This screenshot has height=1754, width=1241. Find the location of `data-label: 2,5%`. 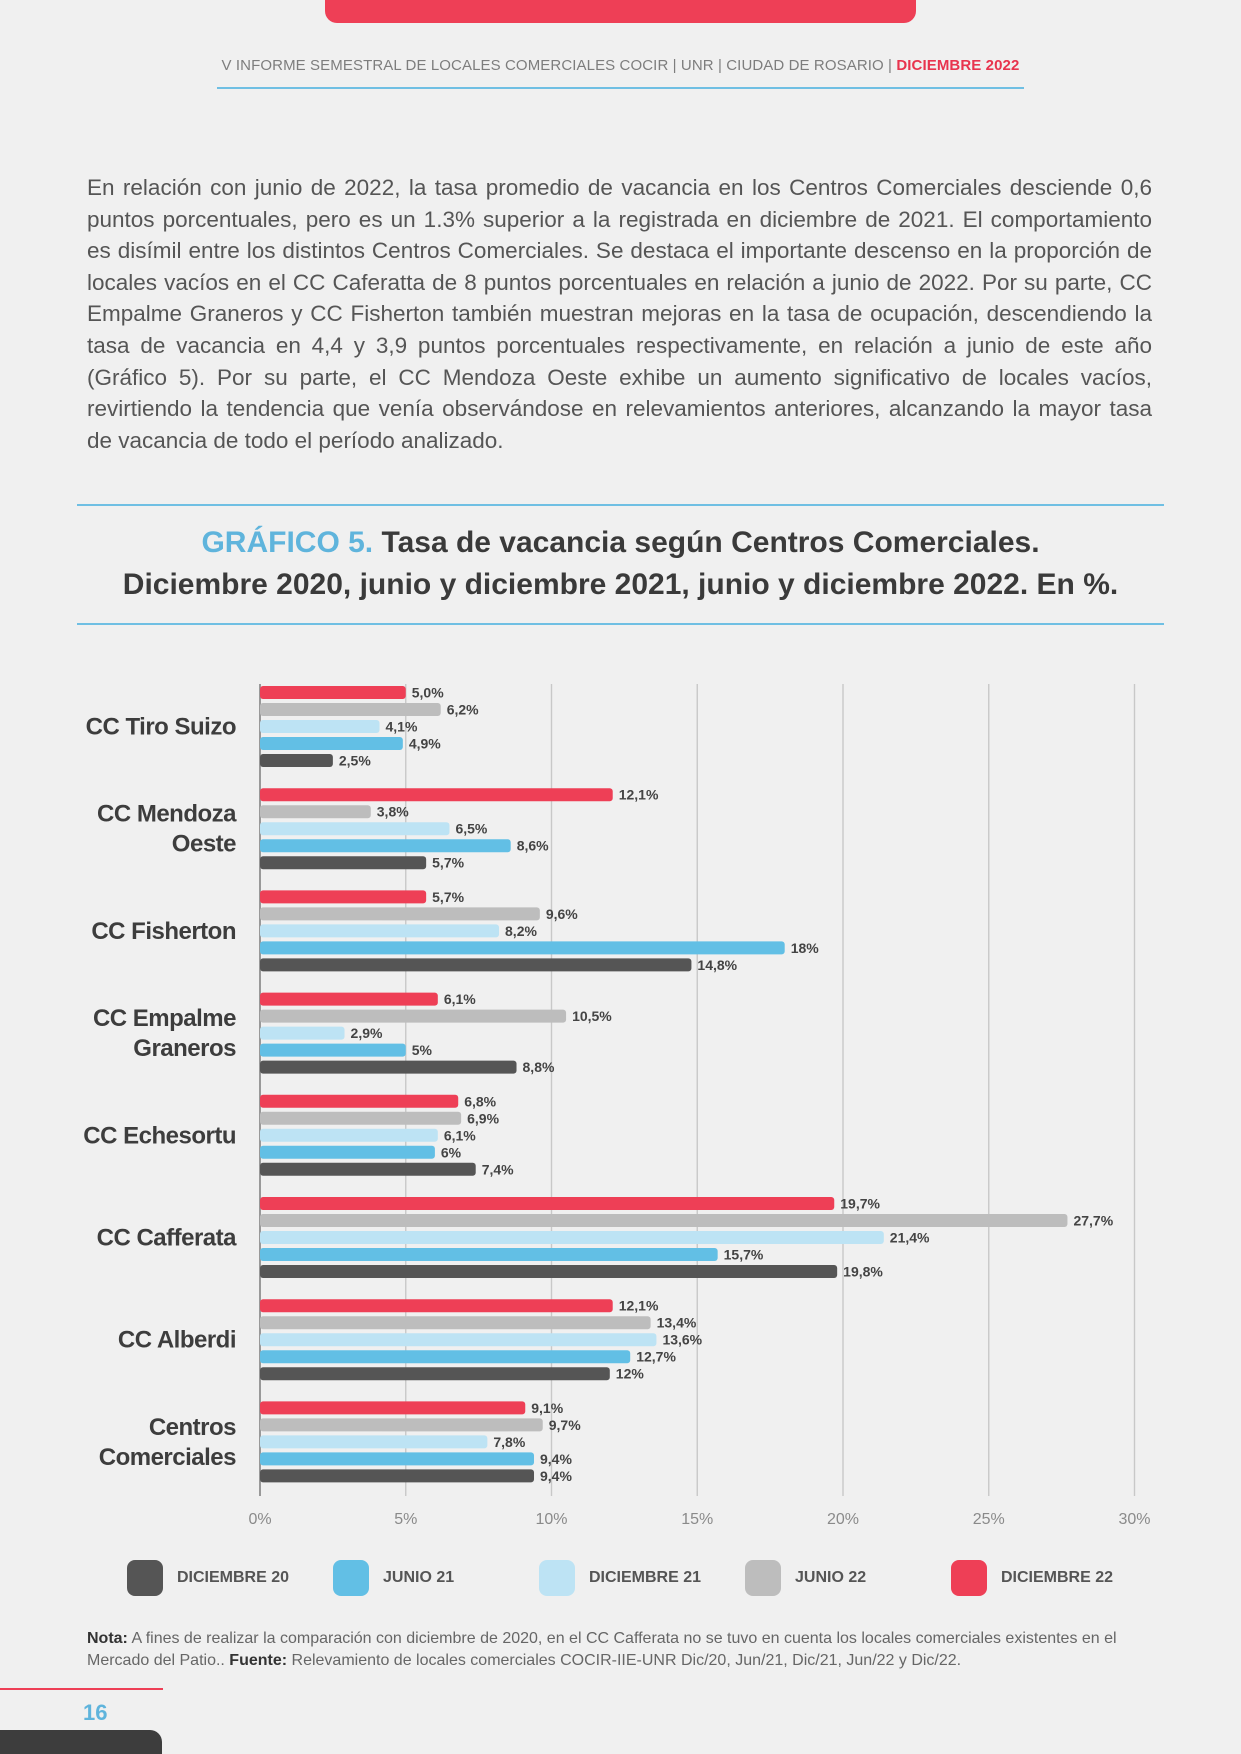

data-label: 2,5% is located at coordinates (355, 761).